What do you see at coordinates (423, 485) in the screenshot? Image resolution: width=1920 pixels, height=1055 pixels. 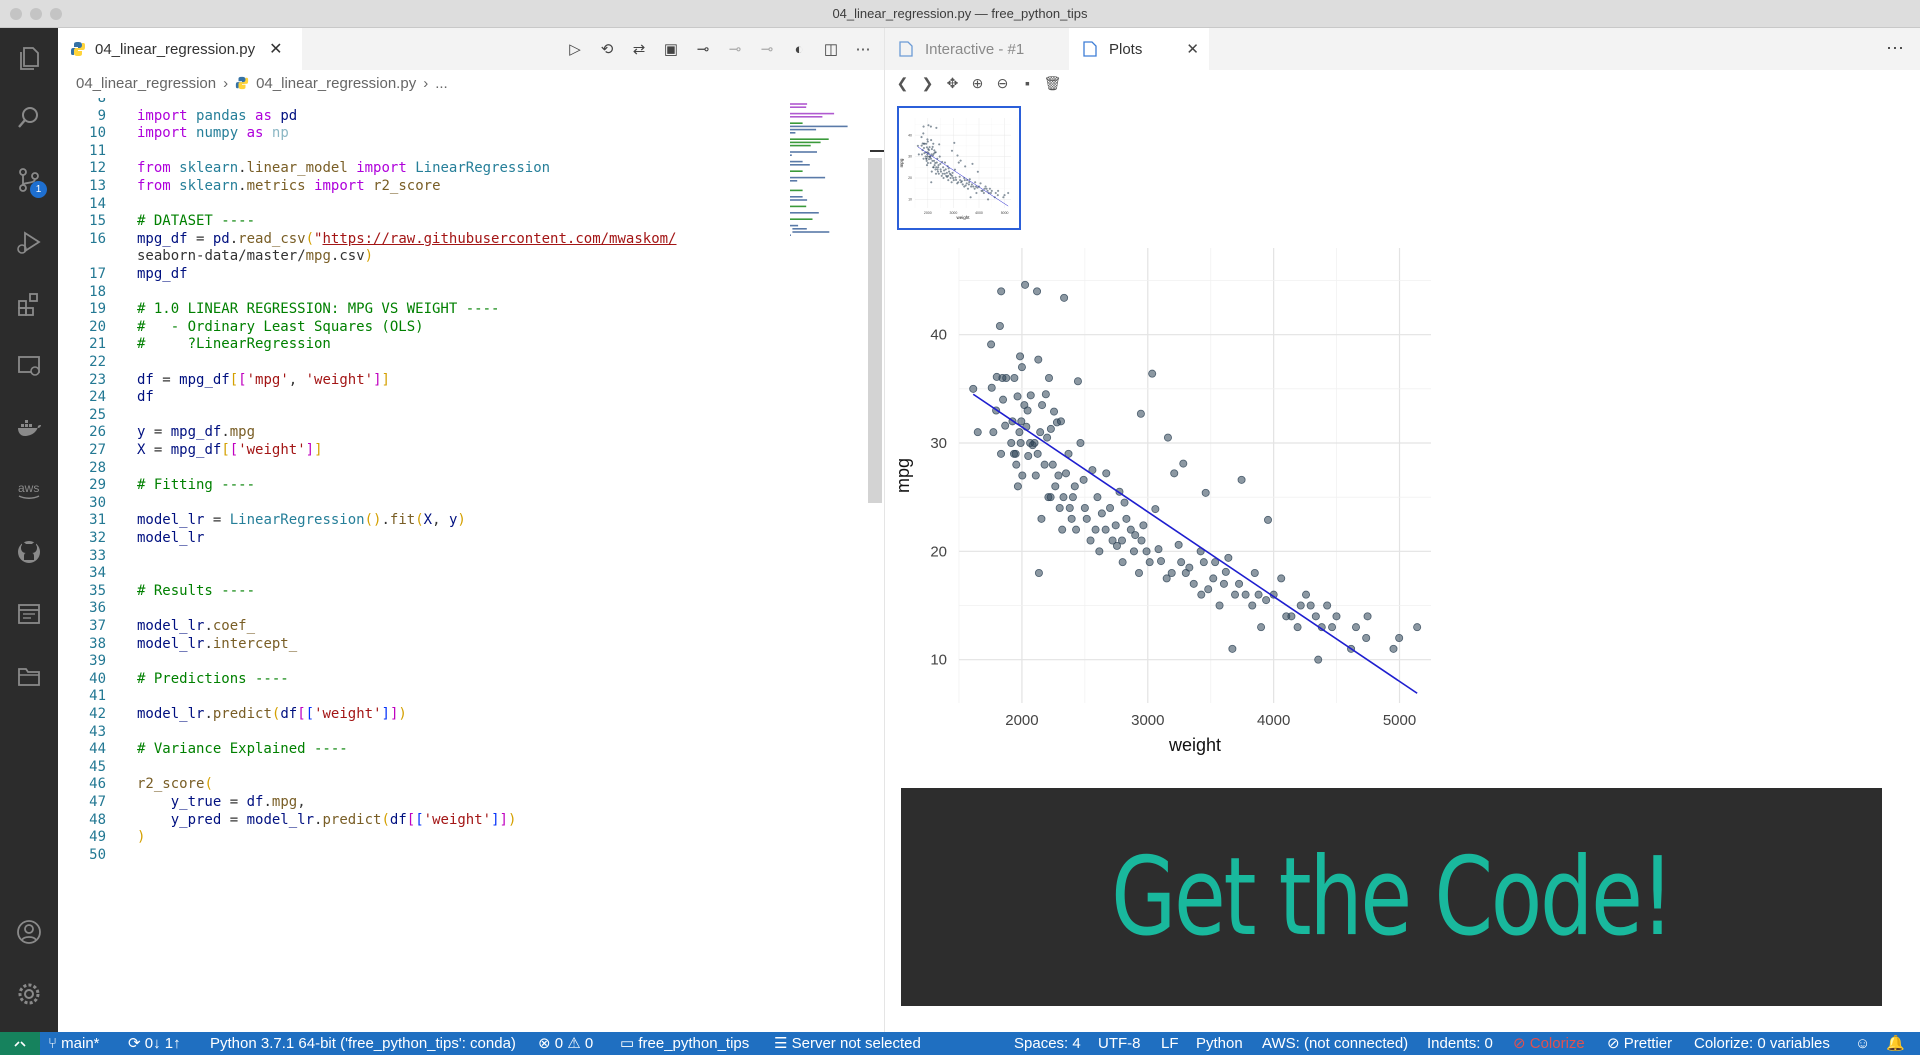 I see `code-line: 29 # Fitting ----` at bounding box center [423, 485].